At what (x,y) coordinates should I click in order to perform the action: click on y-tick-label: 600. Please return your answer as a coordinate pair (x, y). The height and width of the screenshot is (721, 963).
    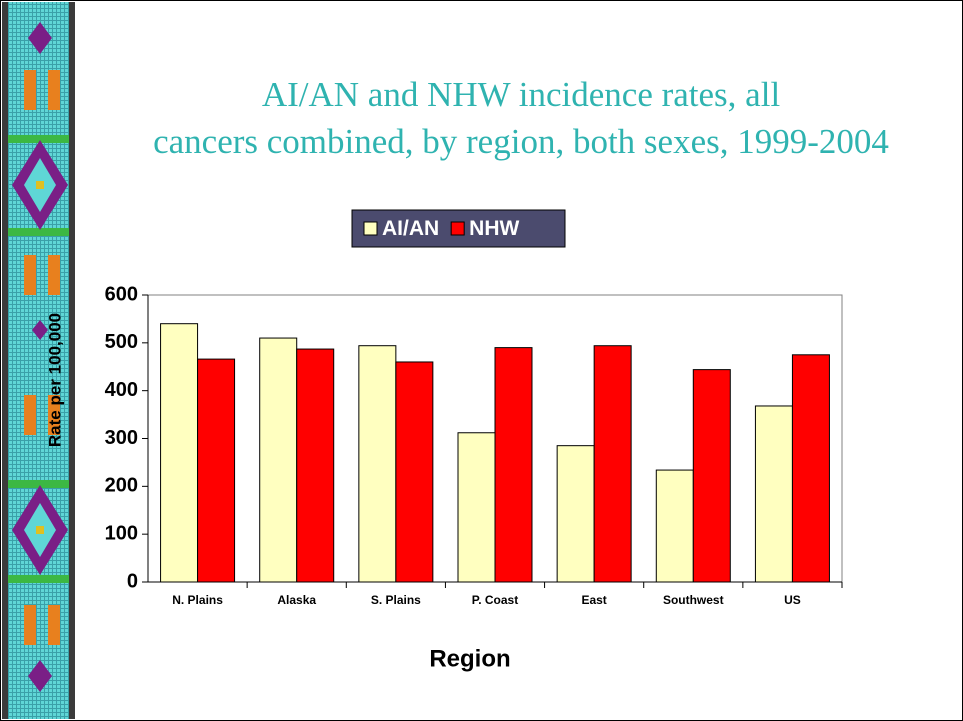
    Looking at the image, I should click on (121, 294).